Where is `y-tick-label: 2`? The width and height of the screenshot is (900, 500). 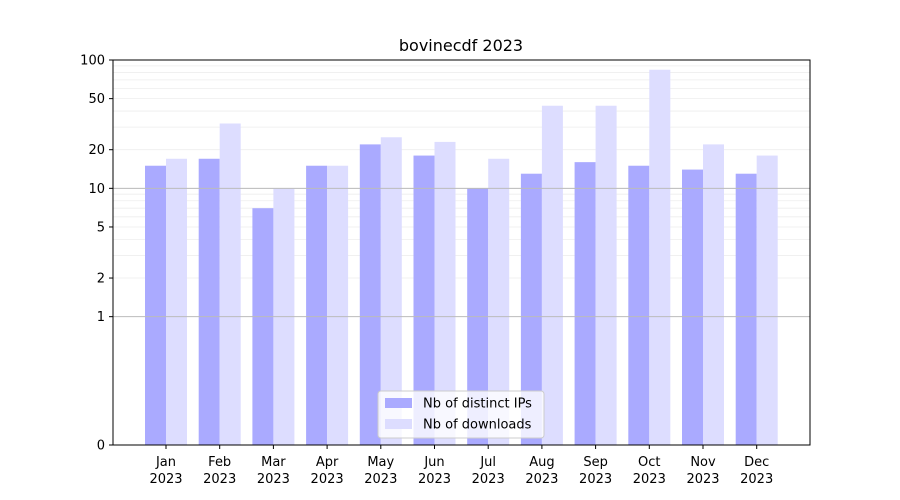 y-tick-label: 2 is located at coordinates (101, 279).